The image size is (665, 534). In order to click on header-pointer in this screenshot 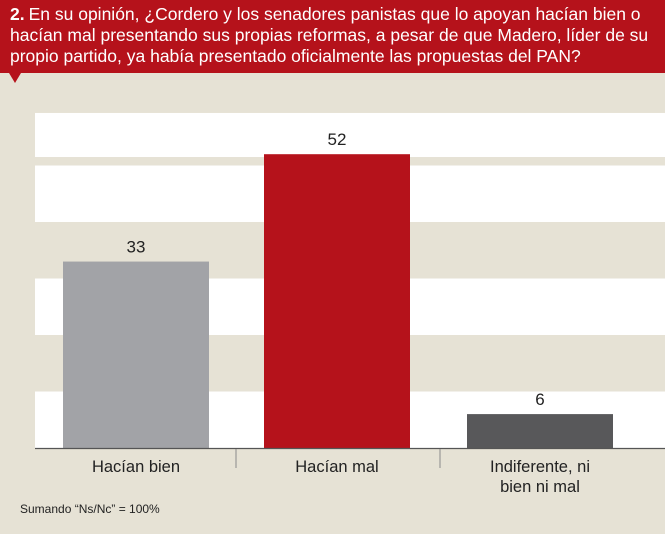, I will do `click(15, 78)`.